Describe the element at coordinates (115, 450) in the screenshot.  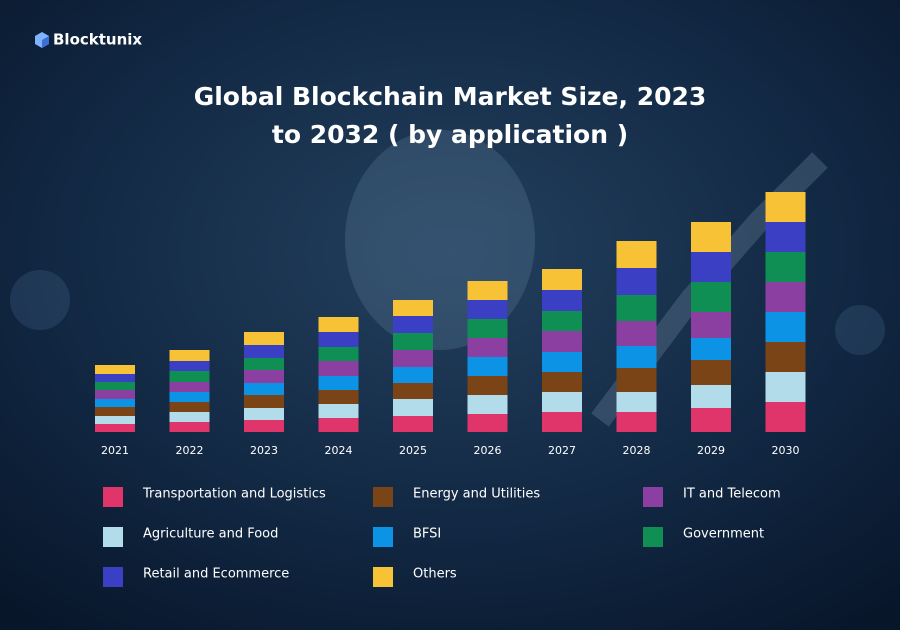
I see `x-tick-label: 2021` at that location.